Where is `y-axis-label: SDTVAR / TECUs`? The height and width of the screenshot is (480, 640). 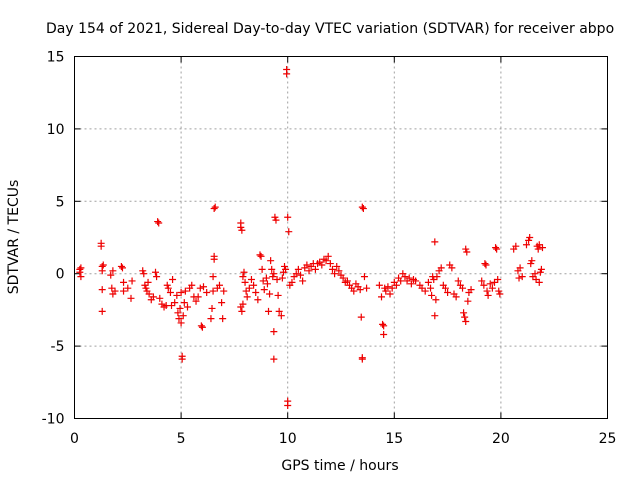 y-axis-label: SDTVAR / TECUs is located at coordinates (14, 237).